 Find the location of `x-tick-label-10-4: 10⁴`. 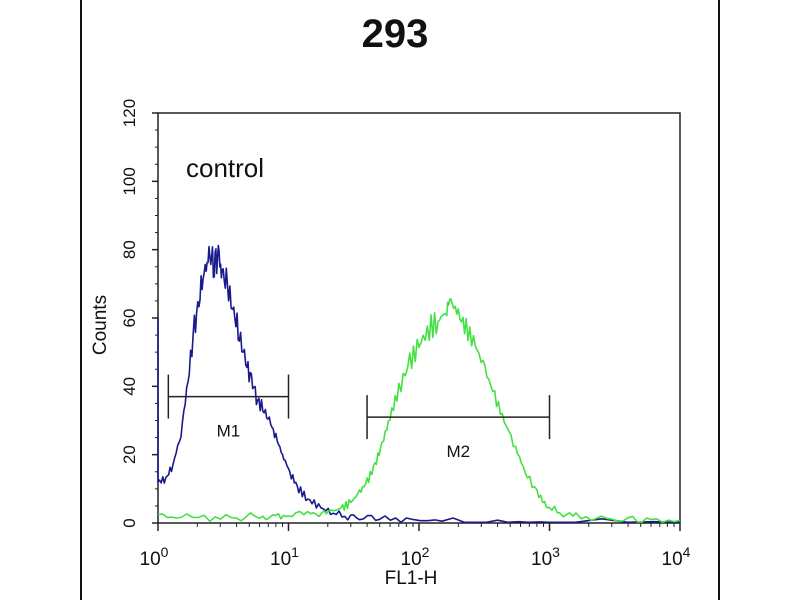

x-tick-label-10-4: 10⁴ is located at coordinates (676, 557).